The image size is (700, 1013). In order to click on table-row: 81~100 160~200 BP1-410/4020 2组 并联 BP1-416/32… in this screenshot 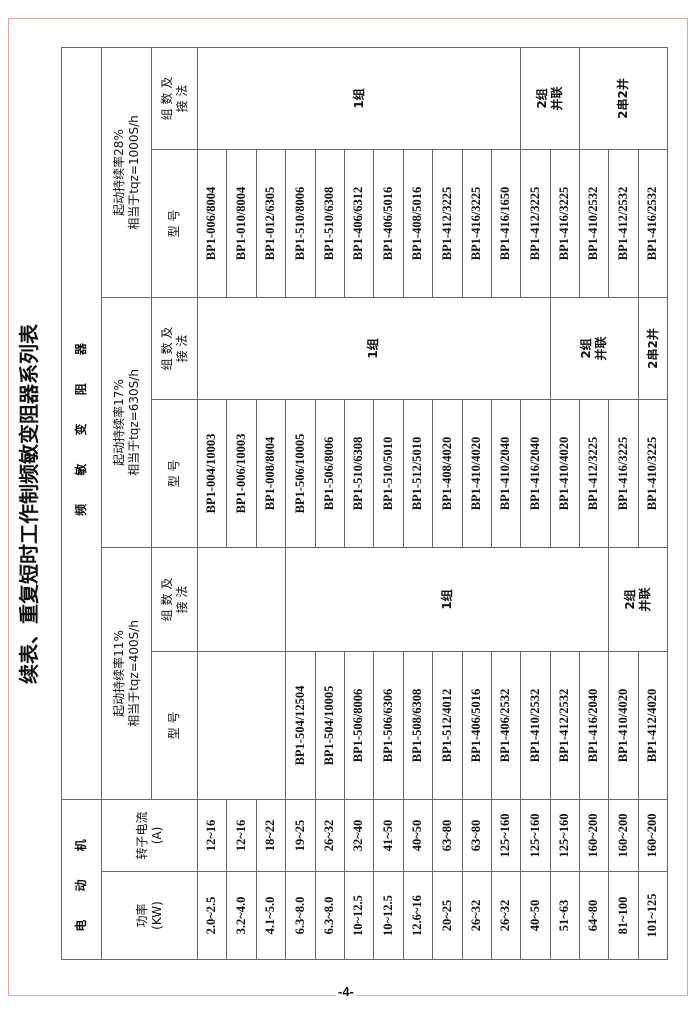, I will do `click(638, 503)`.